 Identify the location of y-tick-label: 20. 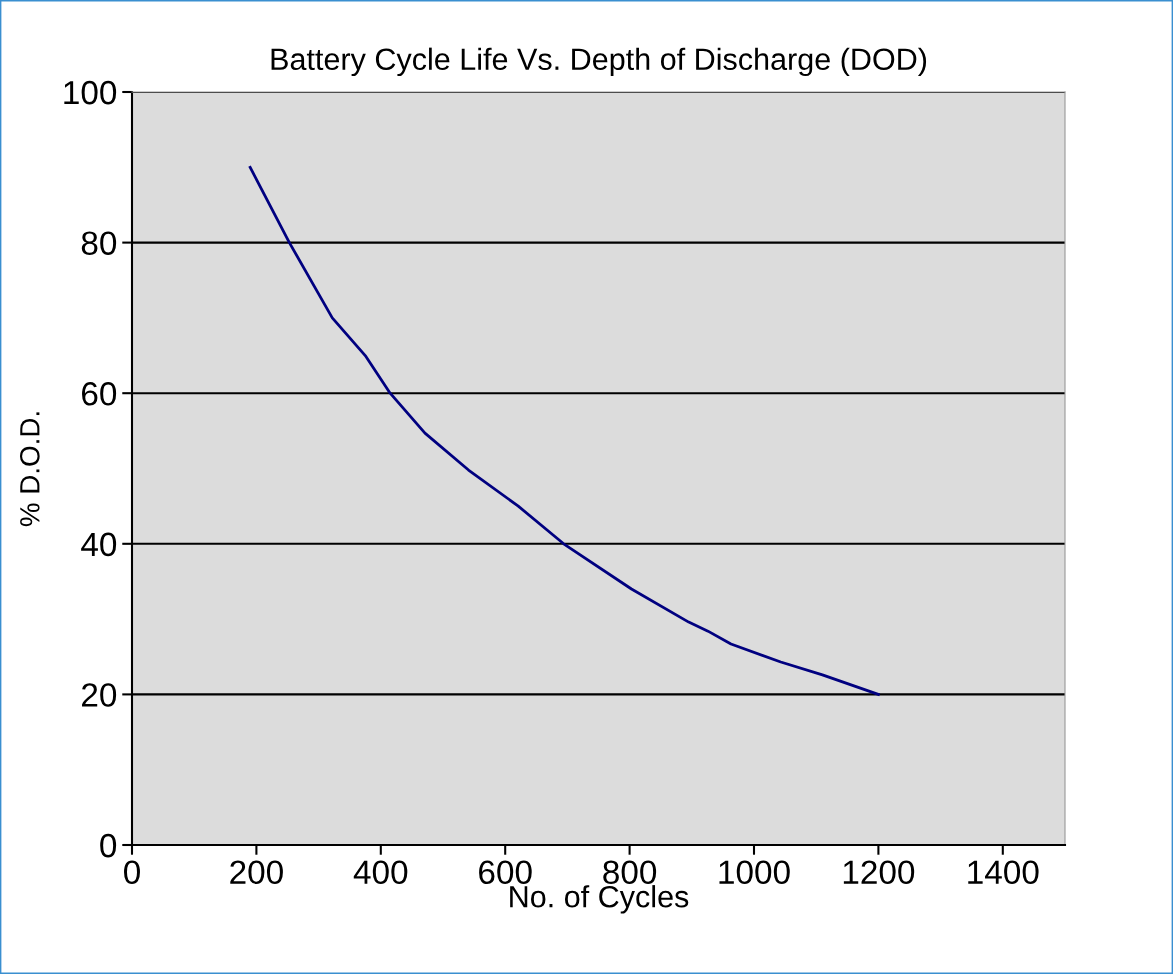
(99, 695).